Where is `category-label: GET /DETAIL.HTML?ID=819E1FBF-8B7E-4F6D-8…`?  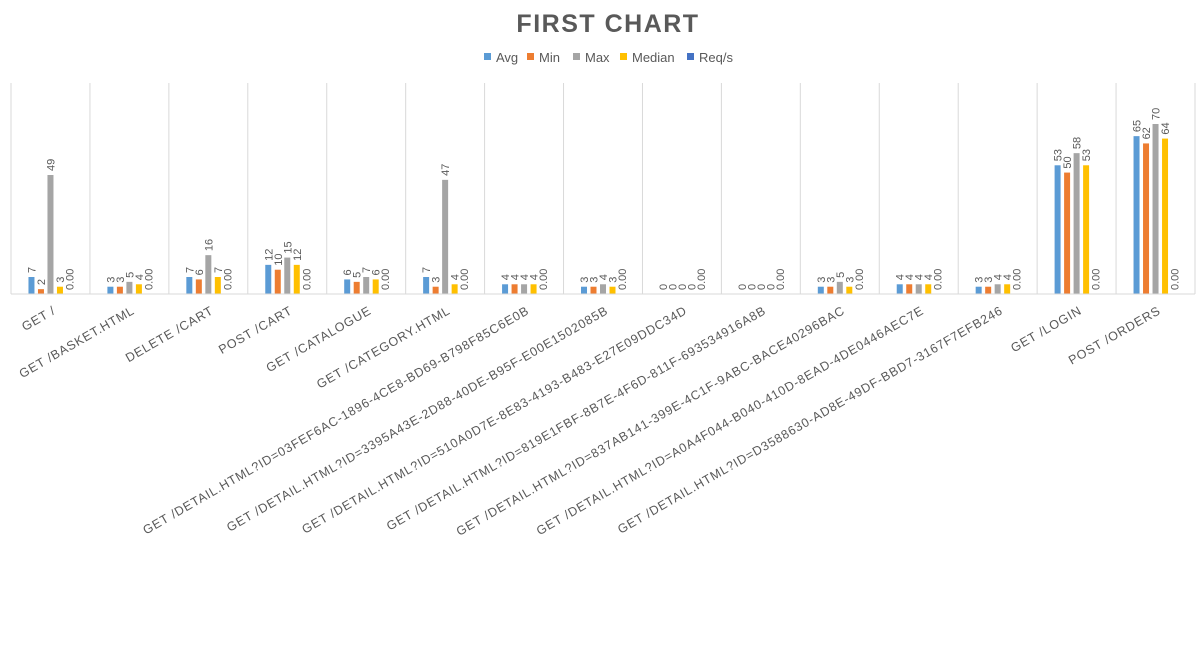
category-label: GET /DETAIL.HTML?ID=819E1FBF-8B7E-4F6D-8… is located at coordinates (576, 418).